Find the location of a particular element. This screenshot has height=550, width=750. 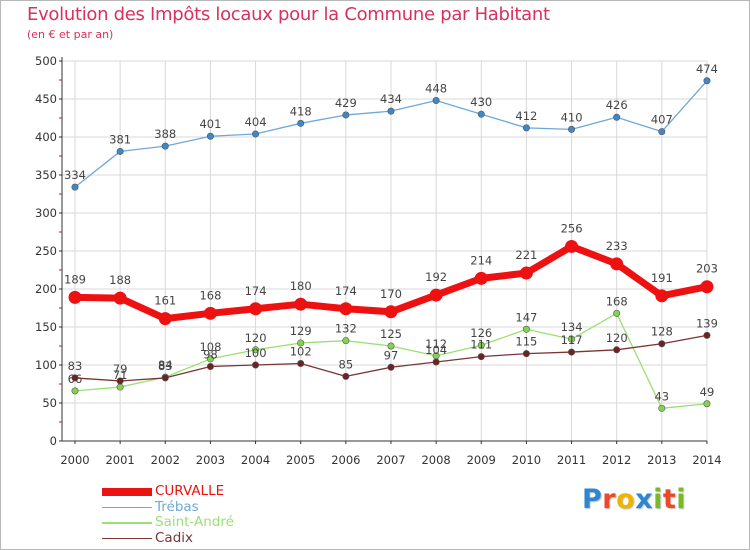

data-label: 188 is located at coordinates (120, 280).